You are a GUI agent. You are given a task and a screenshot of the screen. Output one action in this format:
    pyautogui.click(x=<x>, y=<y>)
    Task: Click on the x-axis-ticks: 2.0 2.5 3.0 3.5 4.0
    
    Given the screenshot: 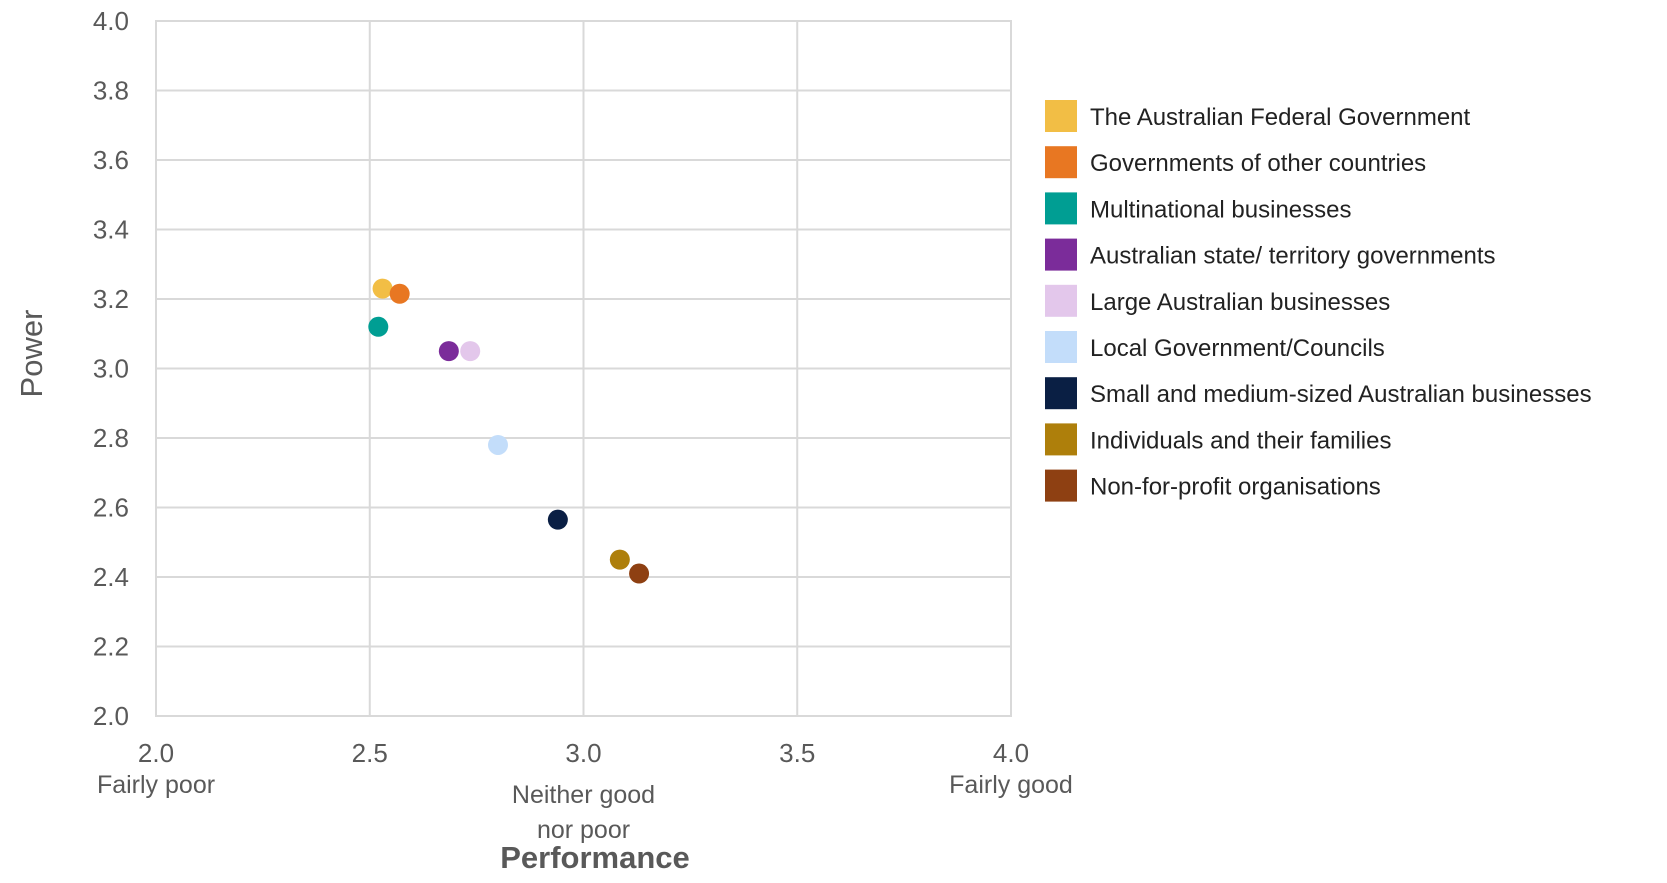 What is the action you would take?
    pyautogui.click(x=583, y=753)
    